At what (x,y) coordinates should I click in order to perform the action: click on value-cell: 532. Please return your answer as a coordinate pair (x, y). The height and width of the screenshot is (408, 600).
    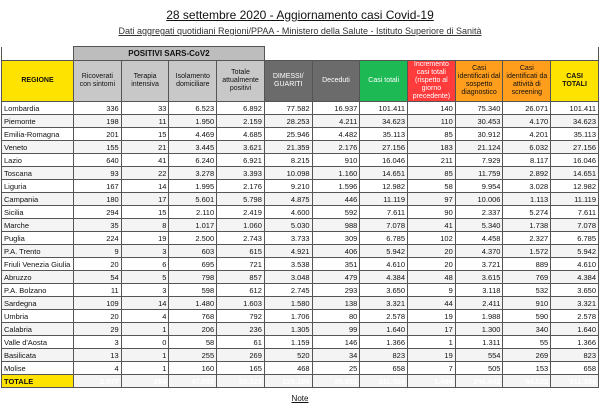
    Looking at the image, I should click on (527, 290).